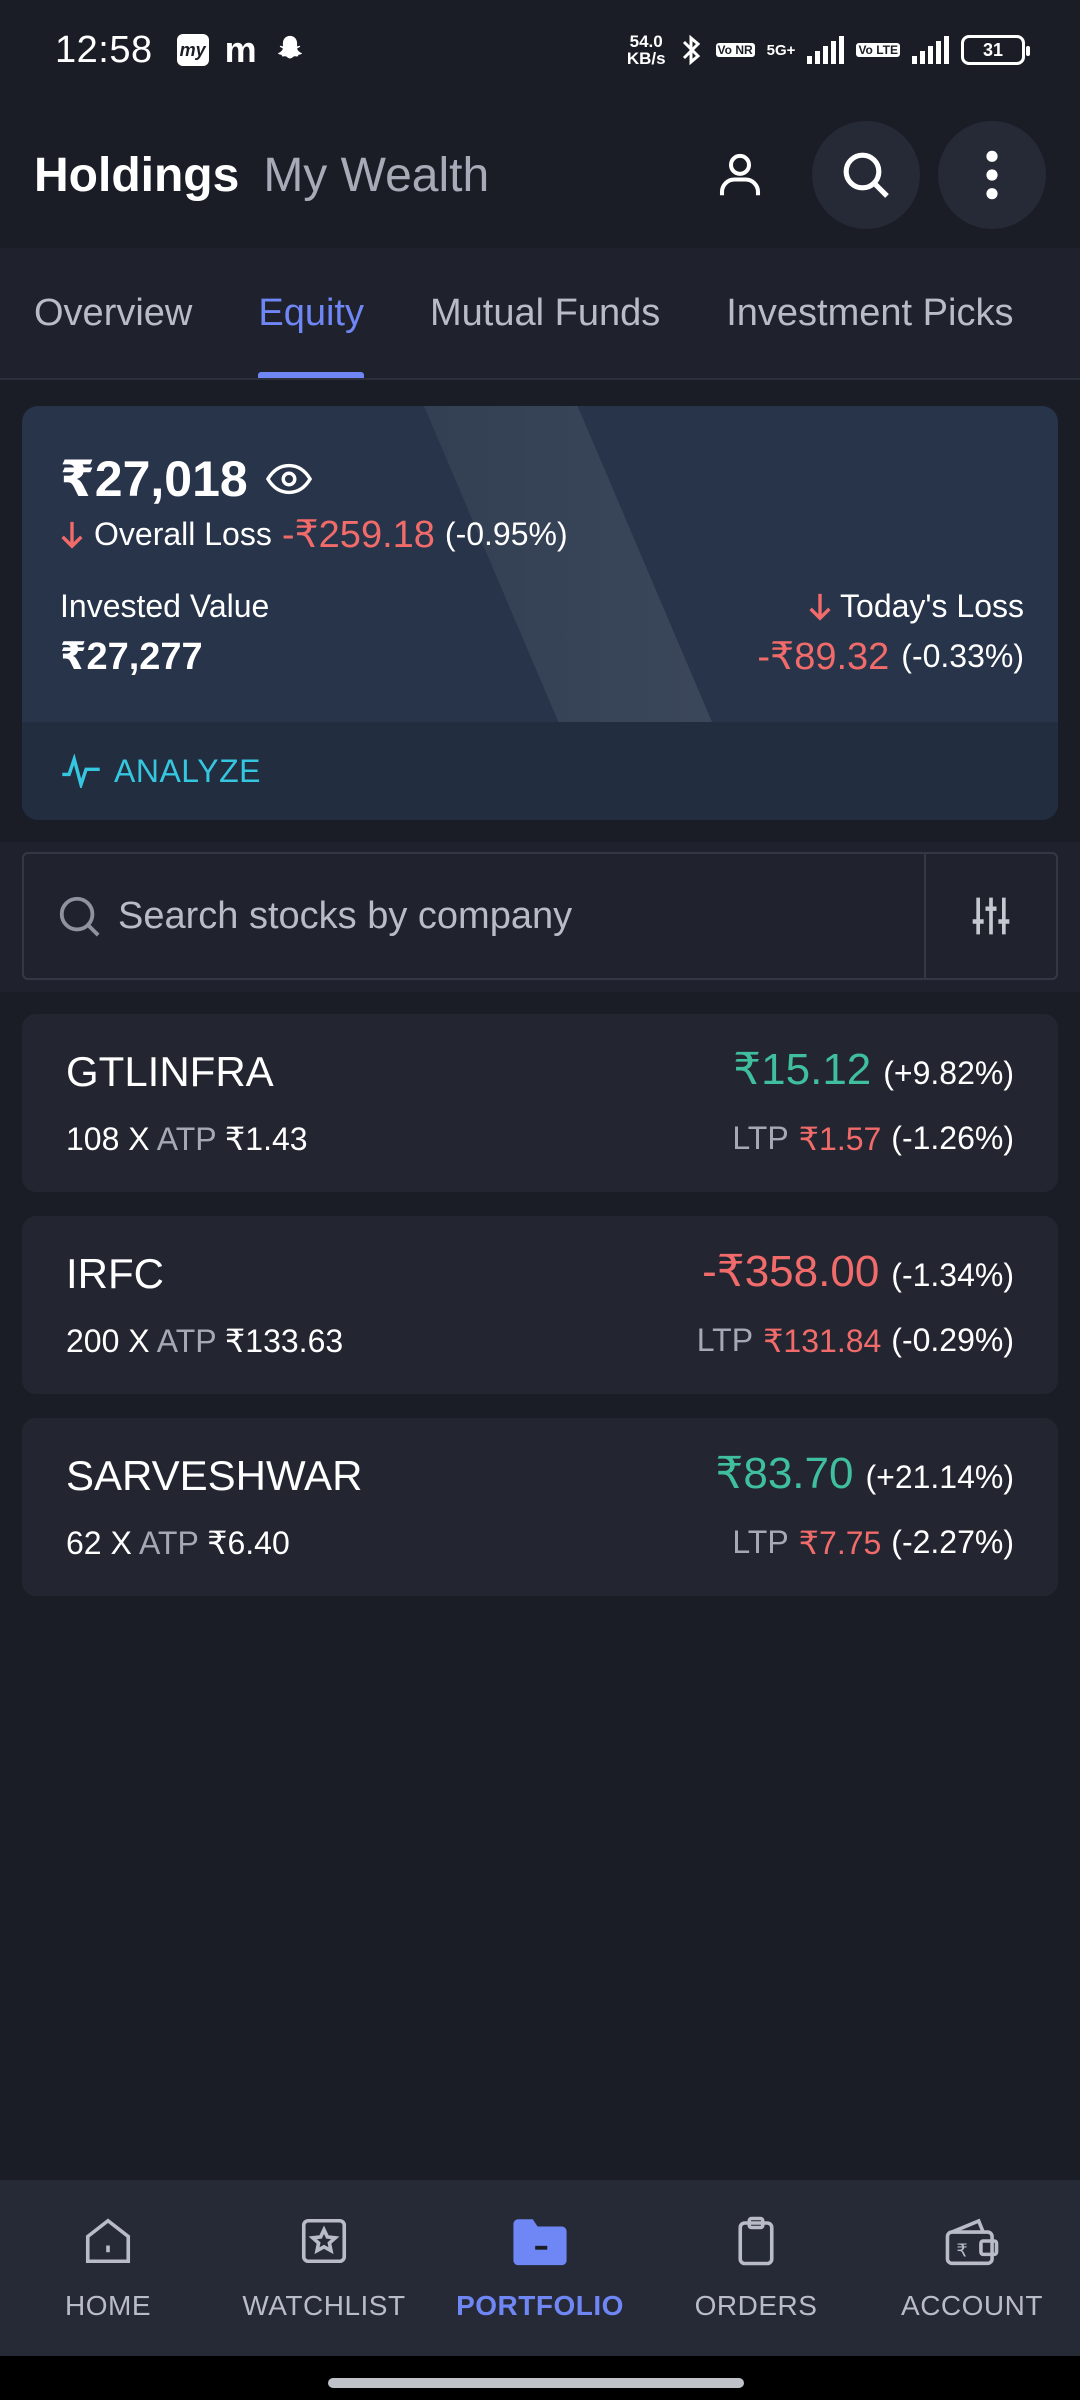  Describe the element at coordinates (756, 2241) in the screenshot. I see `clipboard-icon` at that location.